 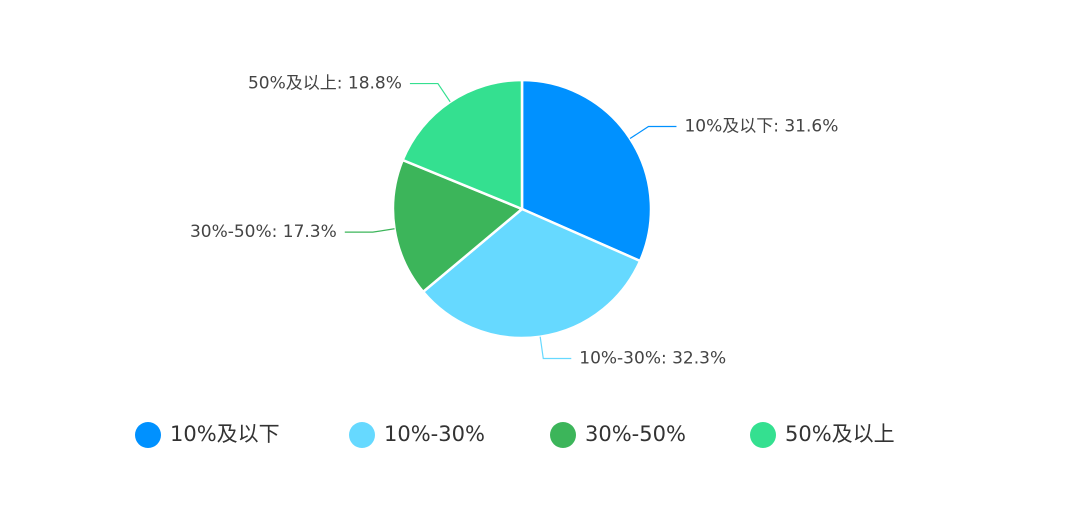 I want to click on legend-label: 50%及以上, so click(x=840, y=434).